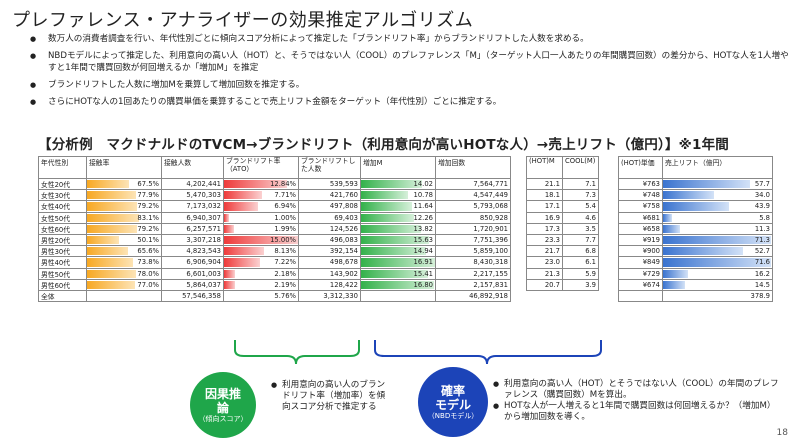 This screenshot has width=800, height=444. I want to click on total-row: 全体 57,546,358 5.76% 3,312,330 46,892,918, so click(274, 296).